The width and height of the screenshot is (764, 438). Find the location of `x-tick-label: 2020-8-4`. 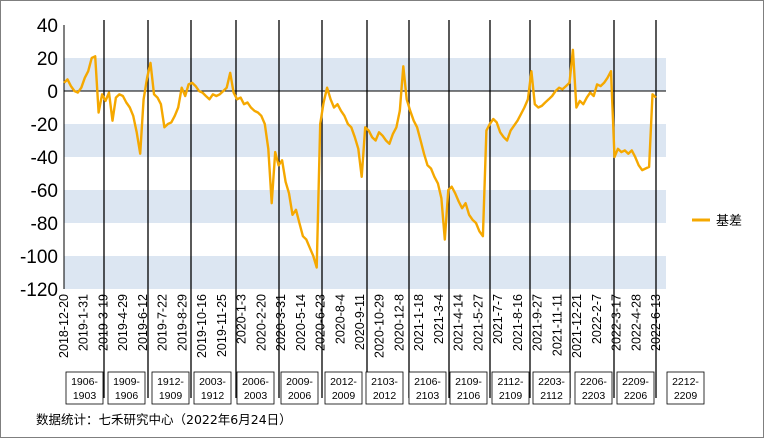

x-tick-label: 2020-8-4 is located at coordinates (340, 319).